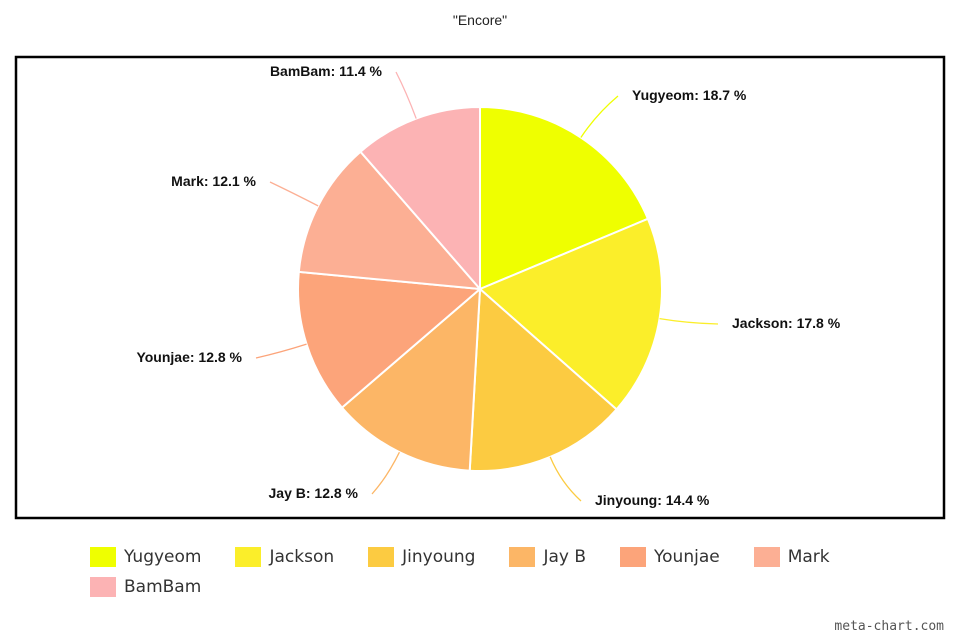 This screenshot has width=960, height=640. Describe the element at coordinates (786, 323) in the screenshot. I see `slice-label: Jackson: 17.8 %` at that location.